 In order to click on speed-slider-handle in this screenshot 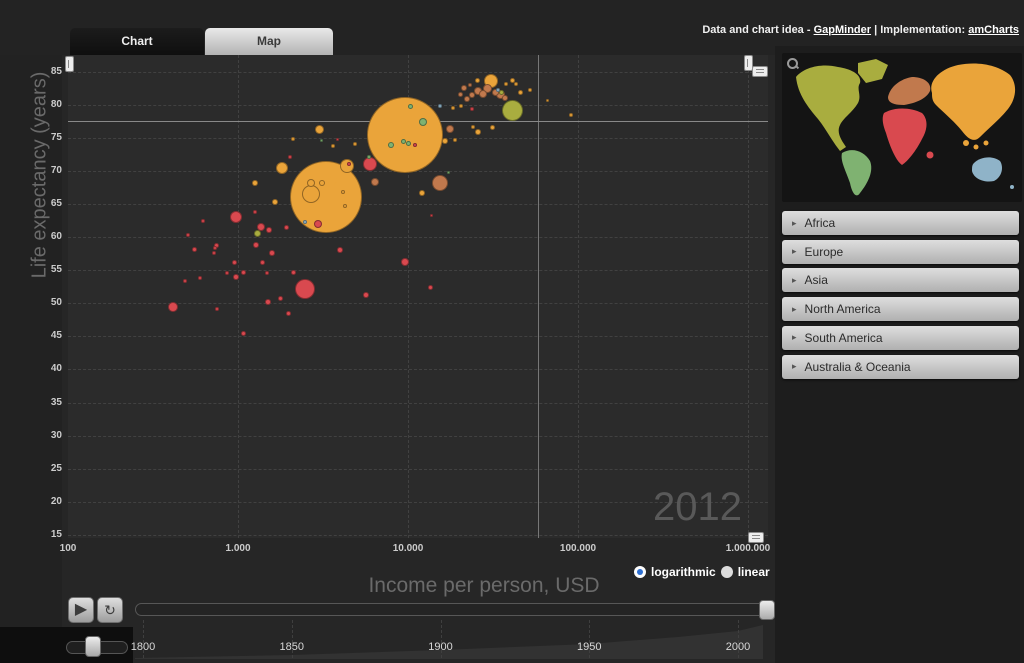, I will do `click(93, 646)`.